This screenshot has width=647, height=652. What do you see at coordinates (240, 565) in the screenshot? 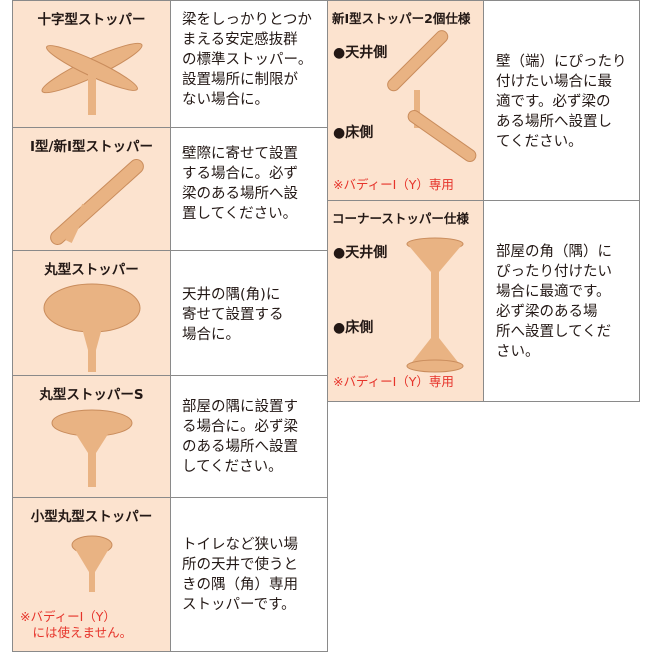
I see `text-line: 所の天井で使うと` at bounding box center [240, 565].